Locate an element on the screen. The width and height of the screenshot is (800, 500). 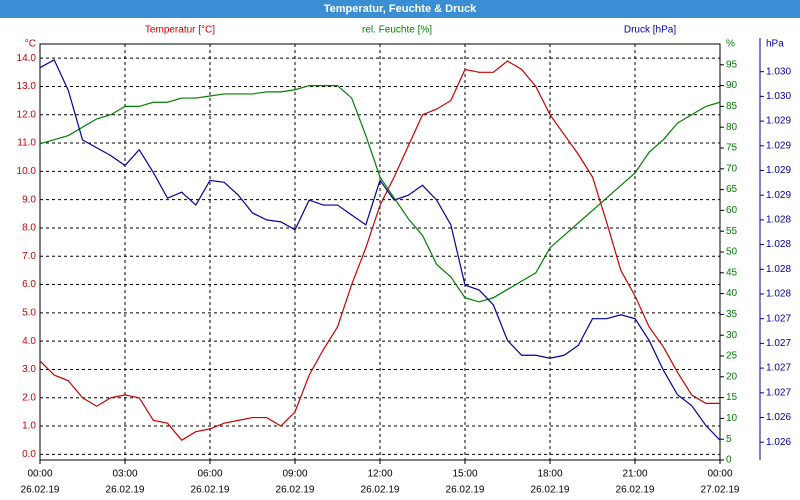
y2-tick-label: 65 is located at coordinates (732, 189).